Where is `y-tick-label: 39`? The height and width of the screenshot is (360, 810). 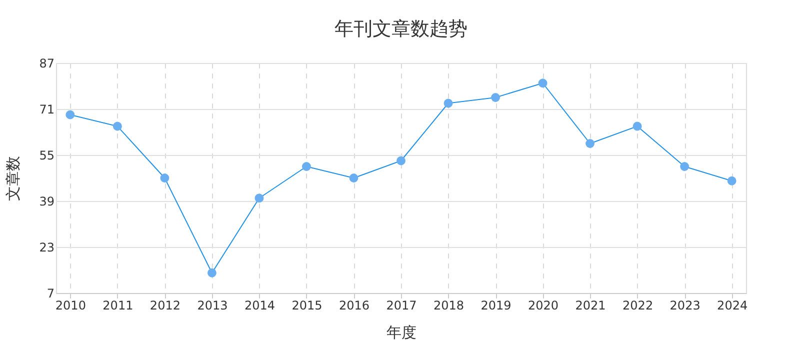 y-tick-label: 39 is located at coordinates (46, 201).